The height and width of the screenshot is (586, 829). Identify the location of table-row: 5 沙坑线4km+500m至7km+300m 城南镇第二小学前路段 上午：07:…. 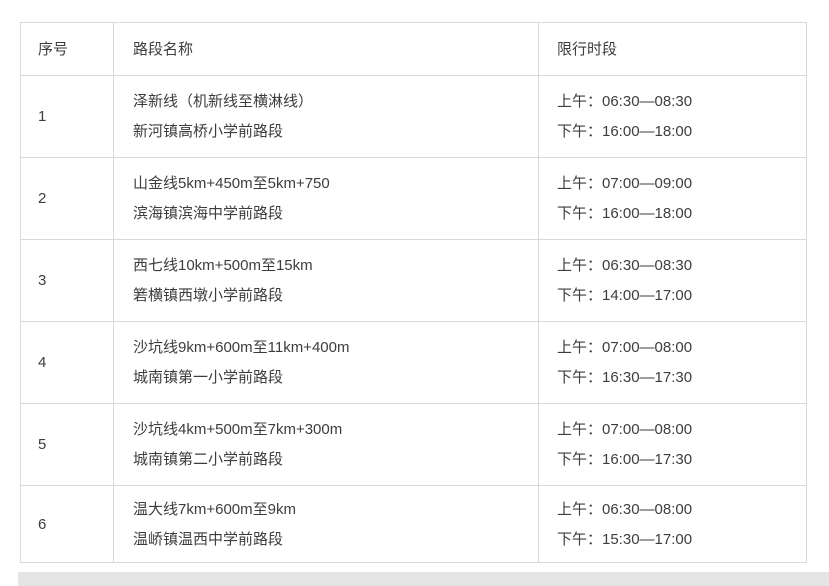
(413, 444).